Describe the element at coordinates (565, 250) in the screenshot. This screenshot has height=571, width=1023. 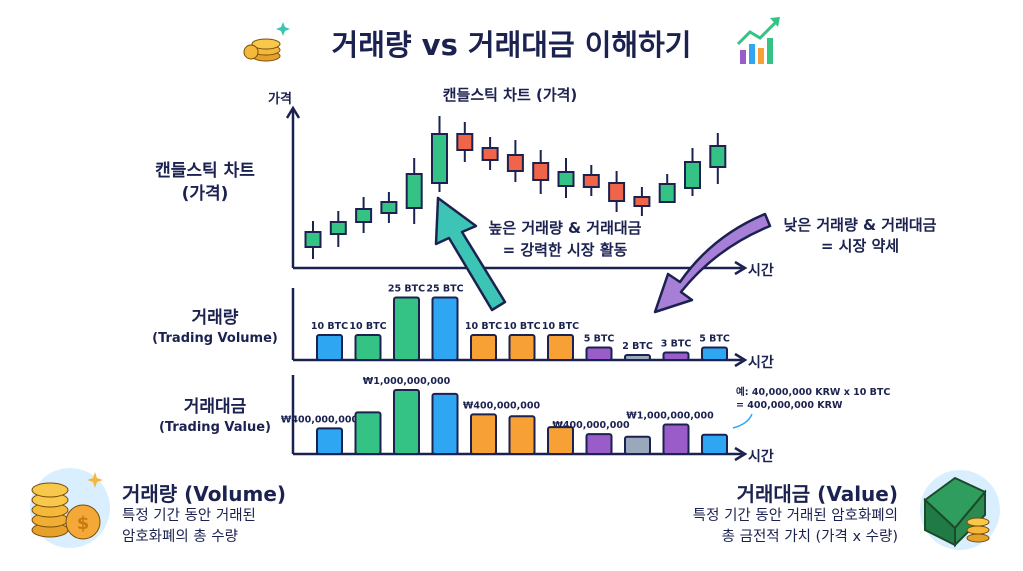
I see `callout-line: = 강력한 시장 활동` at that location.